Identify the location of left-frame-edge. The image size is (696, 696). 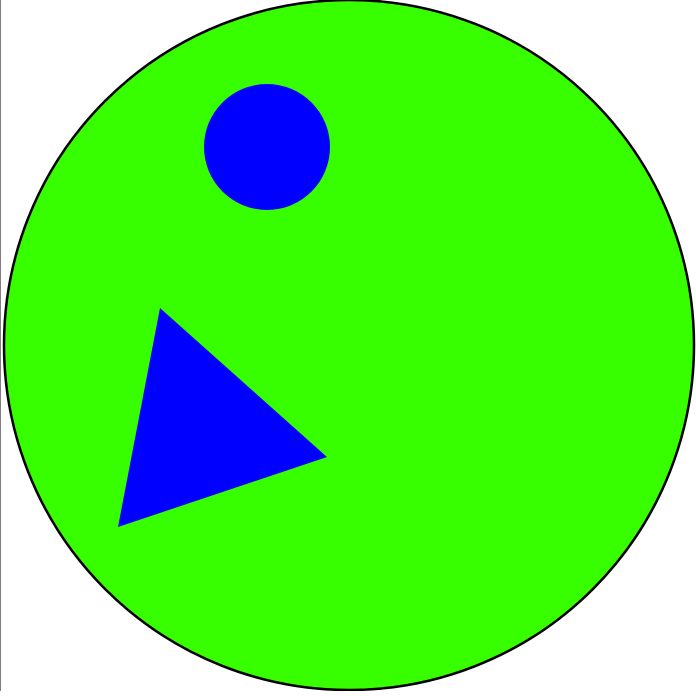
(0, 345).